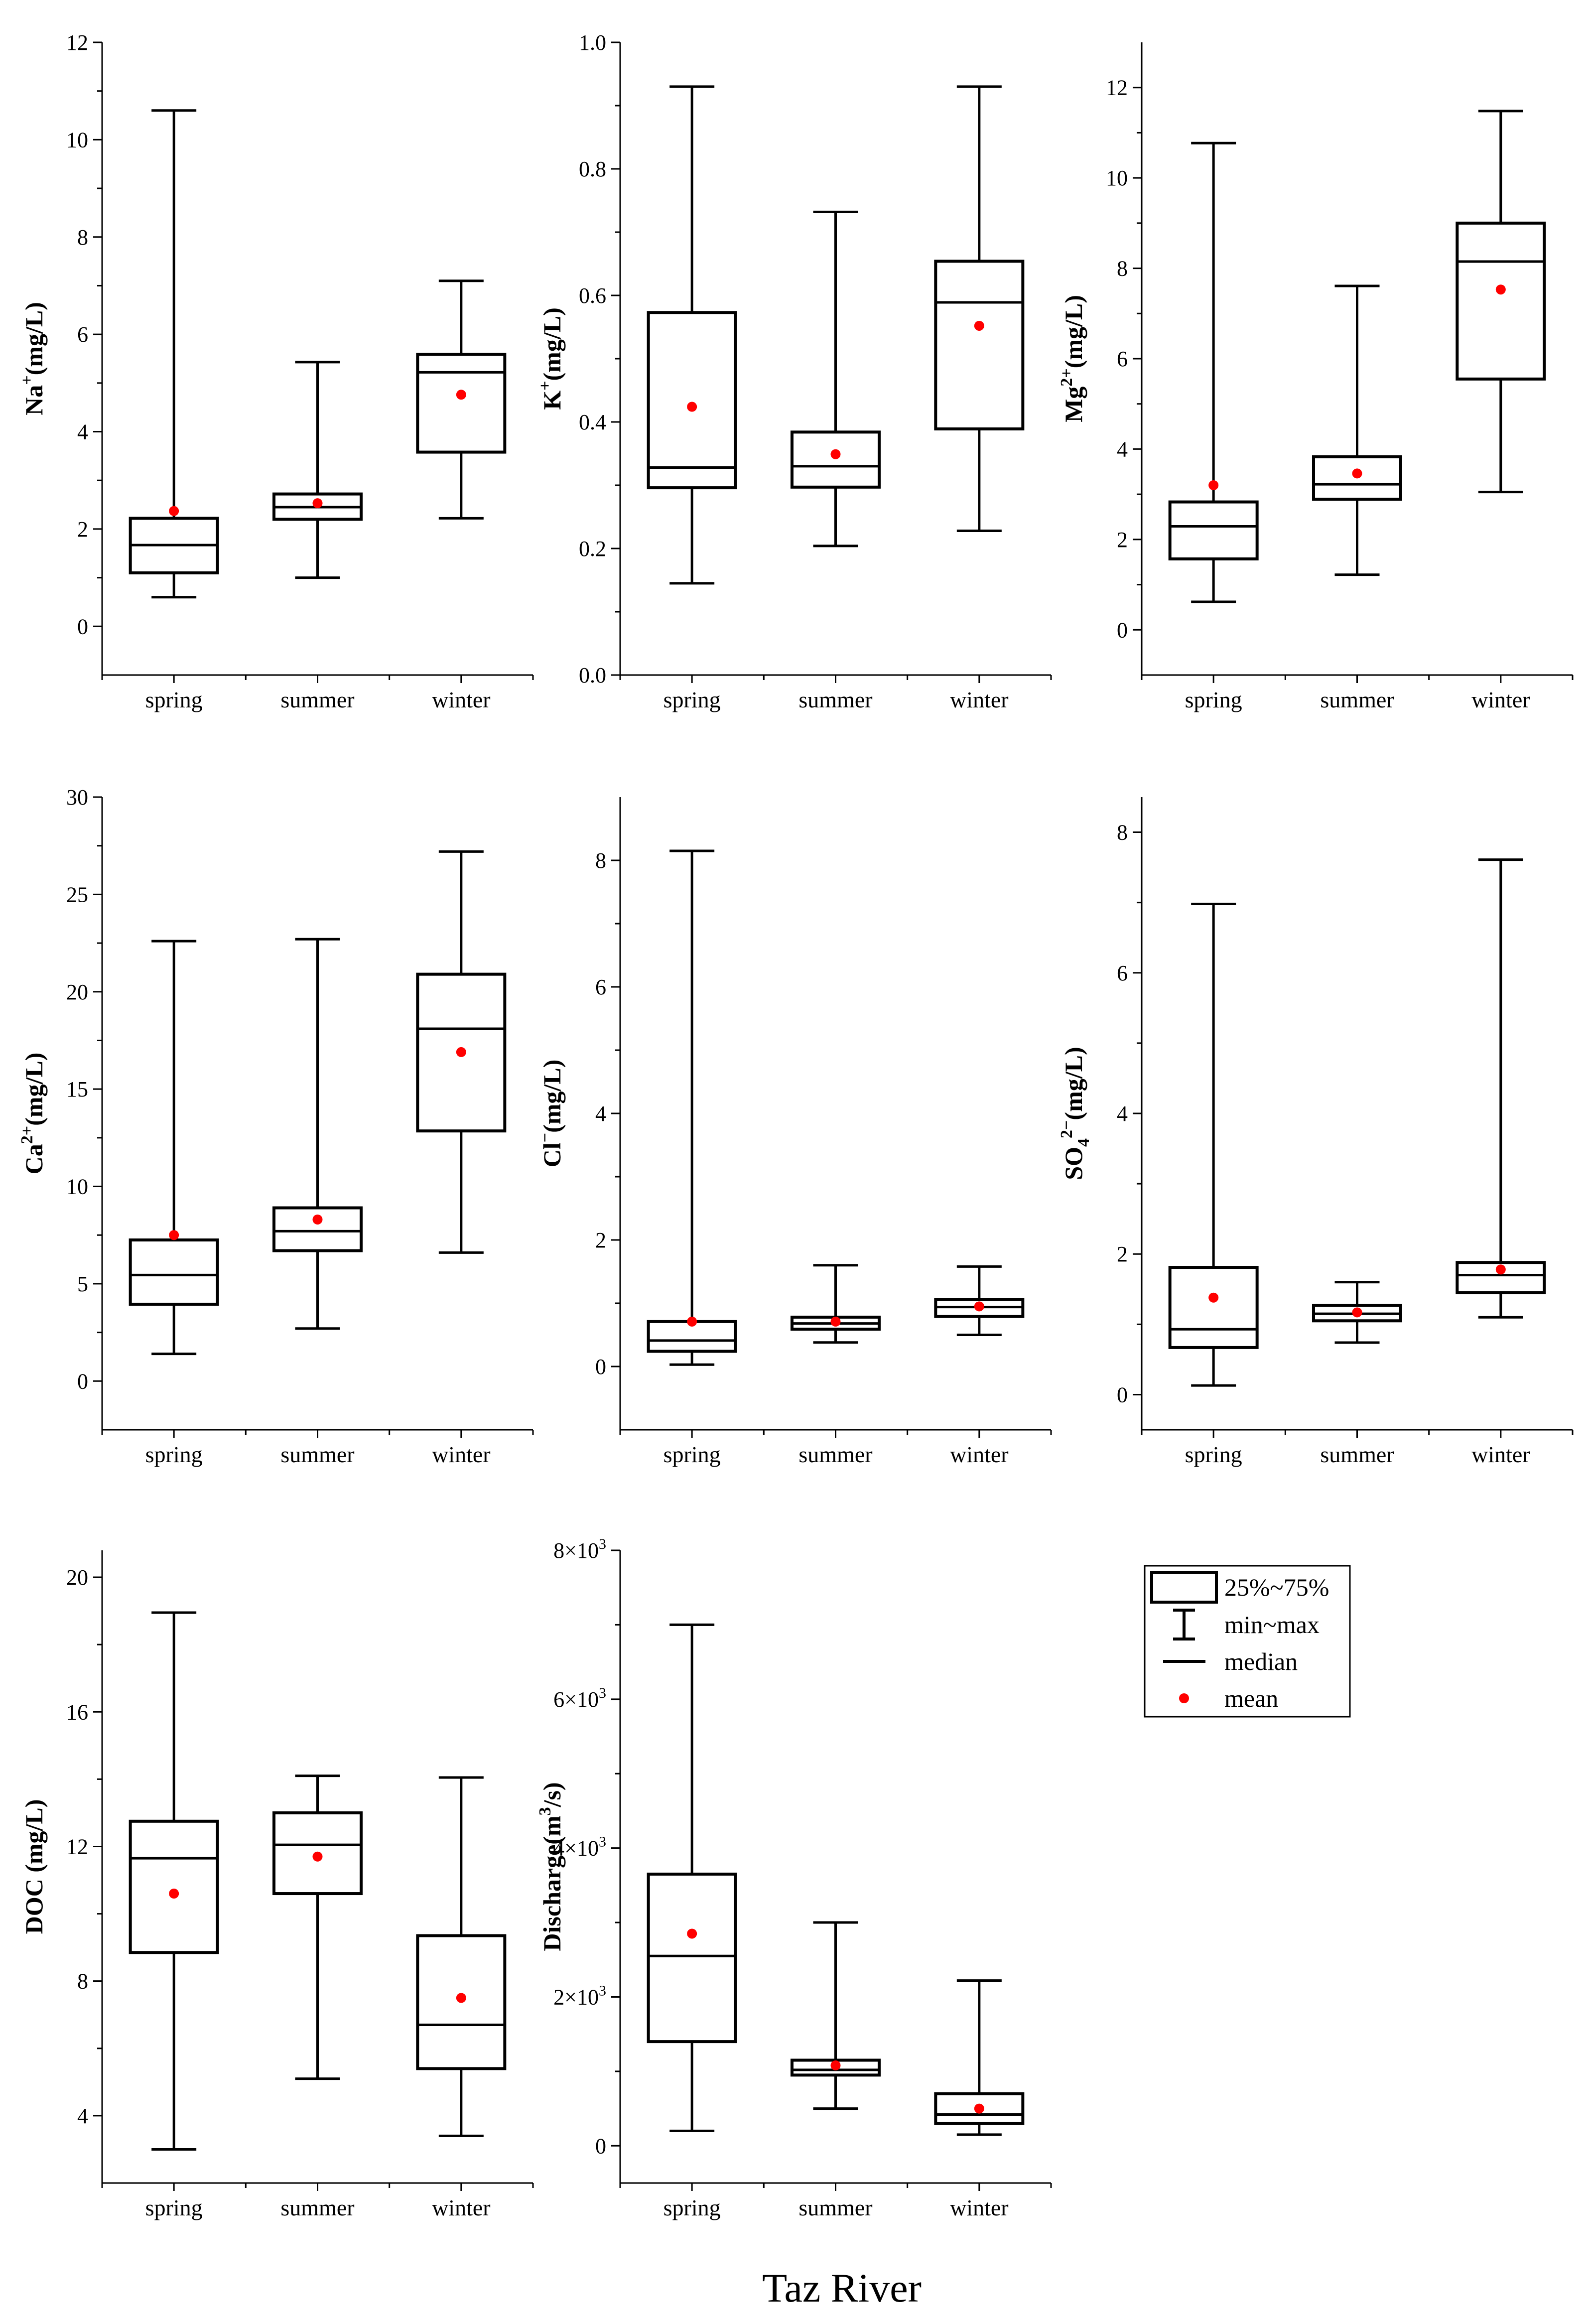 The height and width of the screenshot is (2324, 1589). What do you see at coordinates (33, 358) in the screenshot?
I see `y-axis-label: Na+(mg/L)` at bounding box center [33, 358].